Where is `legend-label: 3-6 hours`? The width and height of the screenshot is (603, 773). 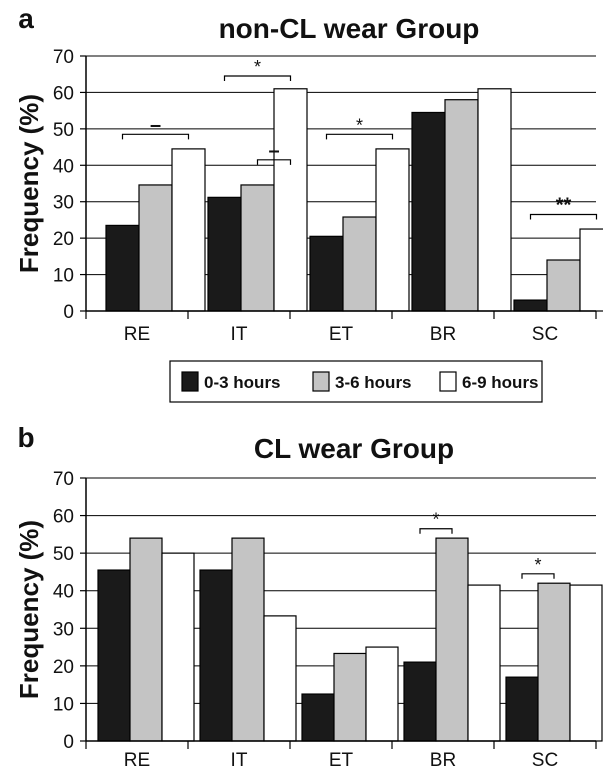
legend-label: 3-6 hours is located at coordinates (373, 382).